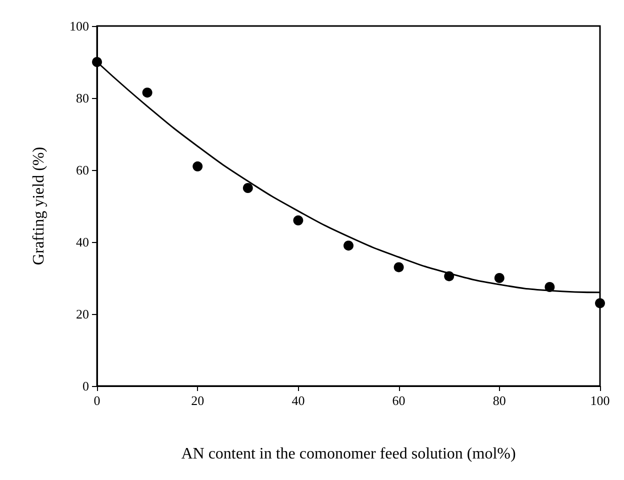  I want to click on y-axis-title: Grafting yield (%), so click(39, 206).